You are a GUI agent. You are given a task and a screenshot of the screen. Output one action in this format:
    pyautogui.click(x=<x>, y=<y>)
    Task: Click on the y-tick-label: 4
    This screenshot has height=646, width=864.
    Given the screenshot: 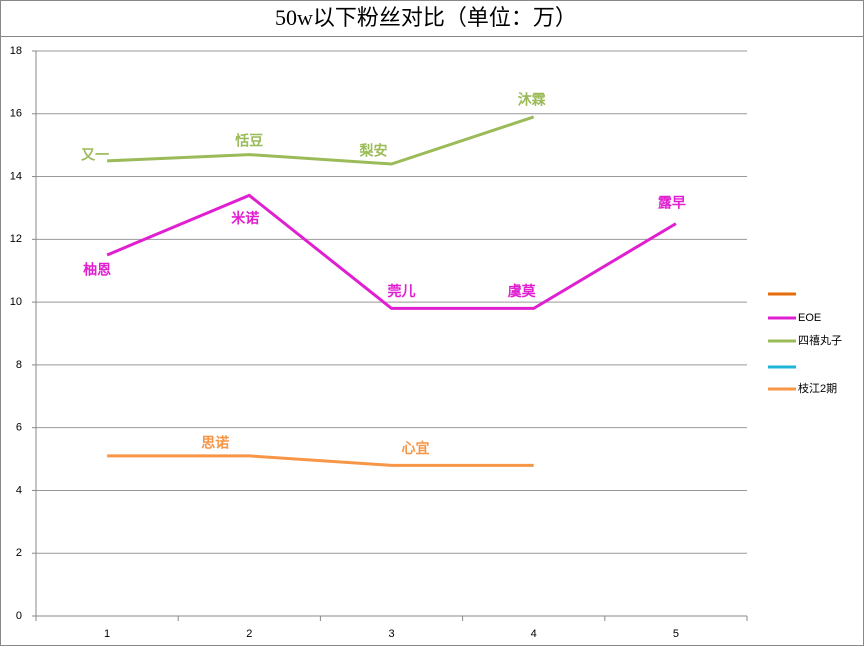 What is the action you would take?
    pyautogui.click(x=19, y=490)
    